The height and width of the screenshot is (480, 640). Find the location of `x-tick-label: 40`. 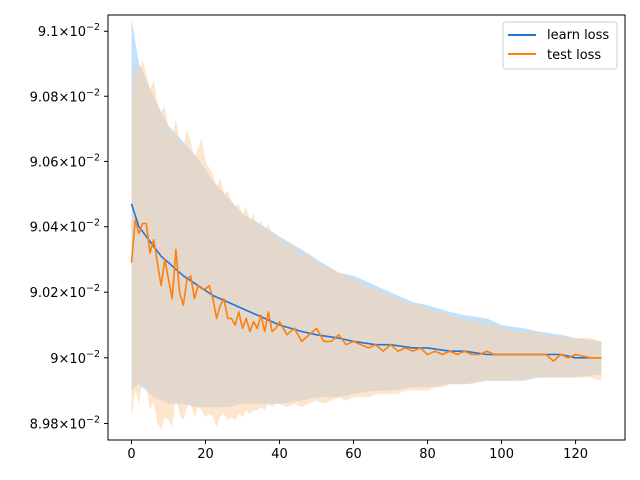

x-tick-label: 40 is located at coordinates (279, 454).